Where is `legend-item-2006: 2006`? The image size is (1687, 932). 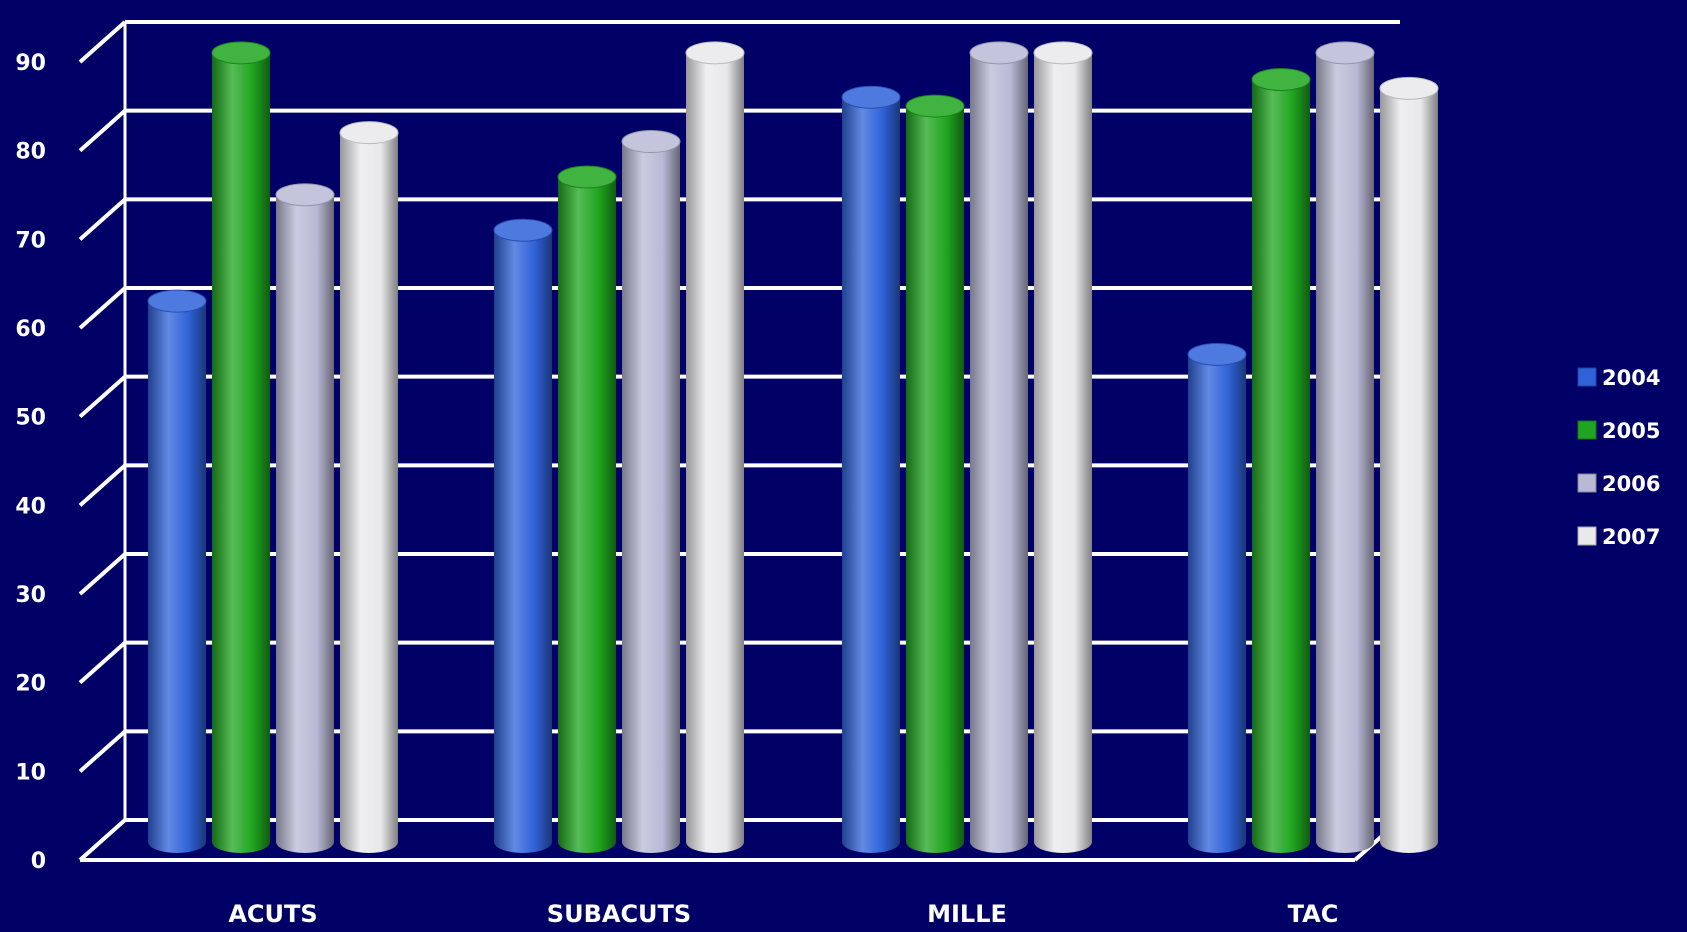 legend-item-2006: 2006 is located at coordinates (1618, 484).